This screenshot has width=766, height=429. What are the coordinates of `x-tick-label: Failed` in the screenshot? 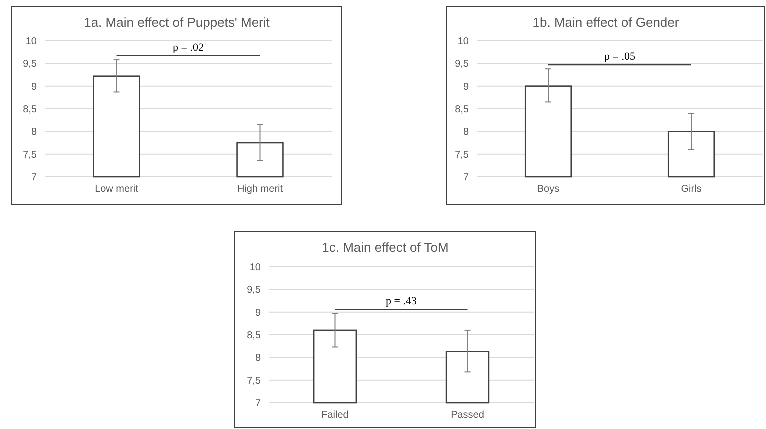 It's located at (335, 415).